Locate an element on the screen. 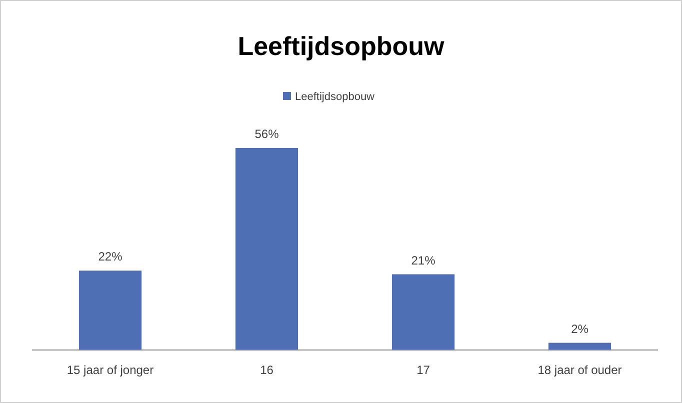  x-tick-label: 18 jaar of ouder is located at coordinates (580, 370).